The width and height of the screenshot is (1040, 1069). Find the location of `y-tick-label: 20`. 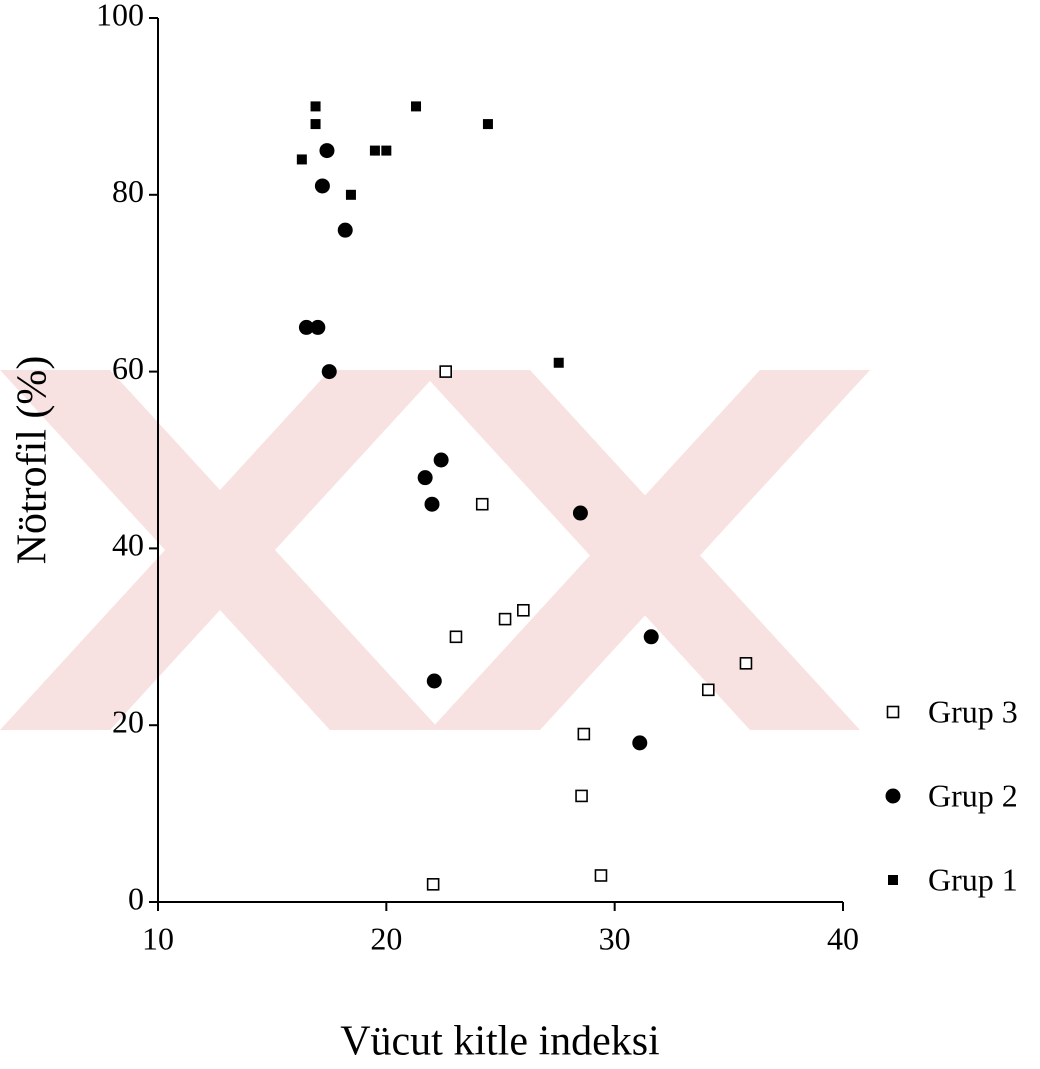

y-tick-label: 20 is located at coordinates (128, 722).